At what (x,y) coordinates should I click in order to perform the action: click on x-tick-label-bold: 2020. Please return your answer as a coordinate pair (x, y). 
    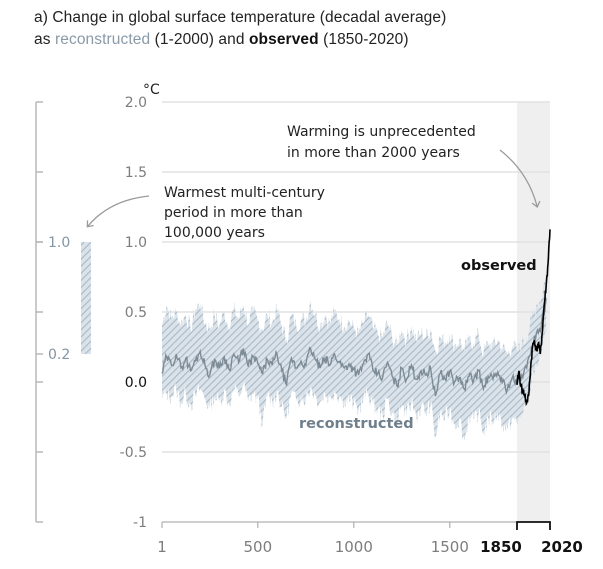
    Looking at the image, I should click on (562, 547).